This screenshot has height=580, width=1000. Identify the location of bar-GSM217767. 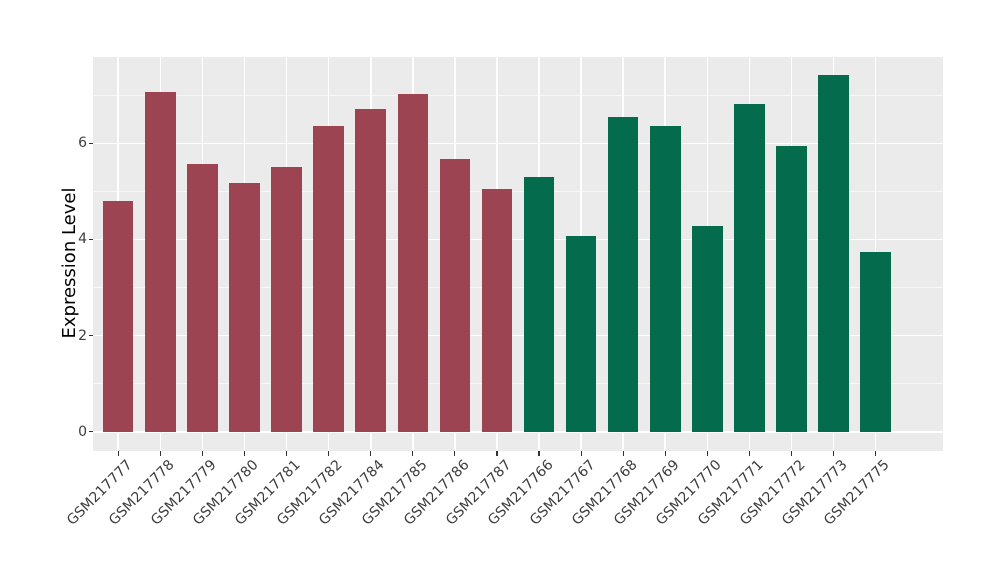
(581, 333).